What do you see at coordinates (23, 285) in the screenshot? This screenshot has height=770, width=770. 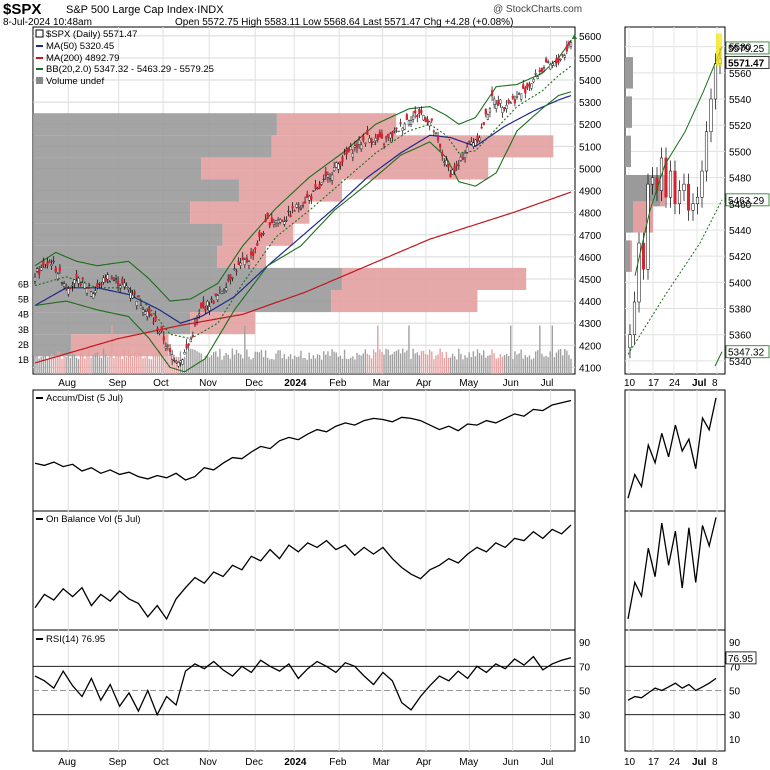 I see `volume-tick-label: 6B` at bounding box center [23, 285].